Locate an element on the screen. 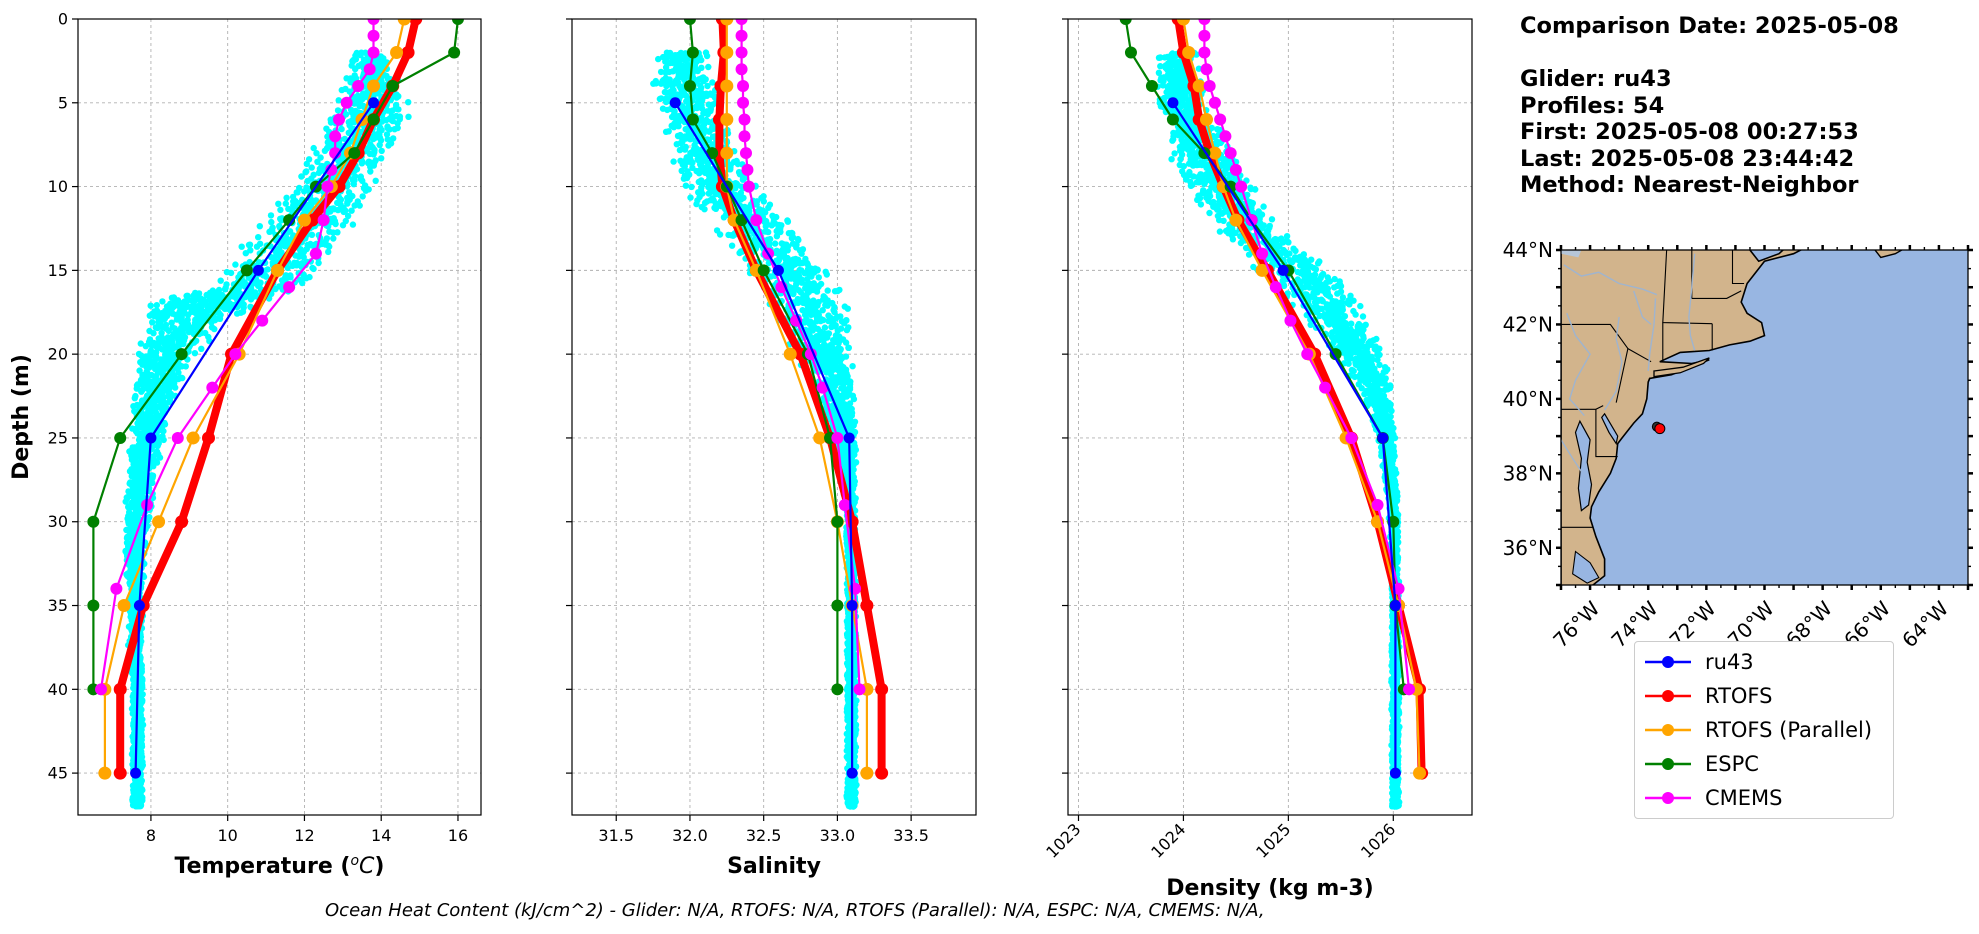 The width and height of the screenshot is (1979, 934). series-point-rtofs-parallel is located at coordinates (304, 220).